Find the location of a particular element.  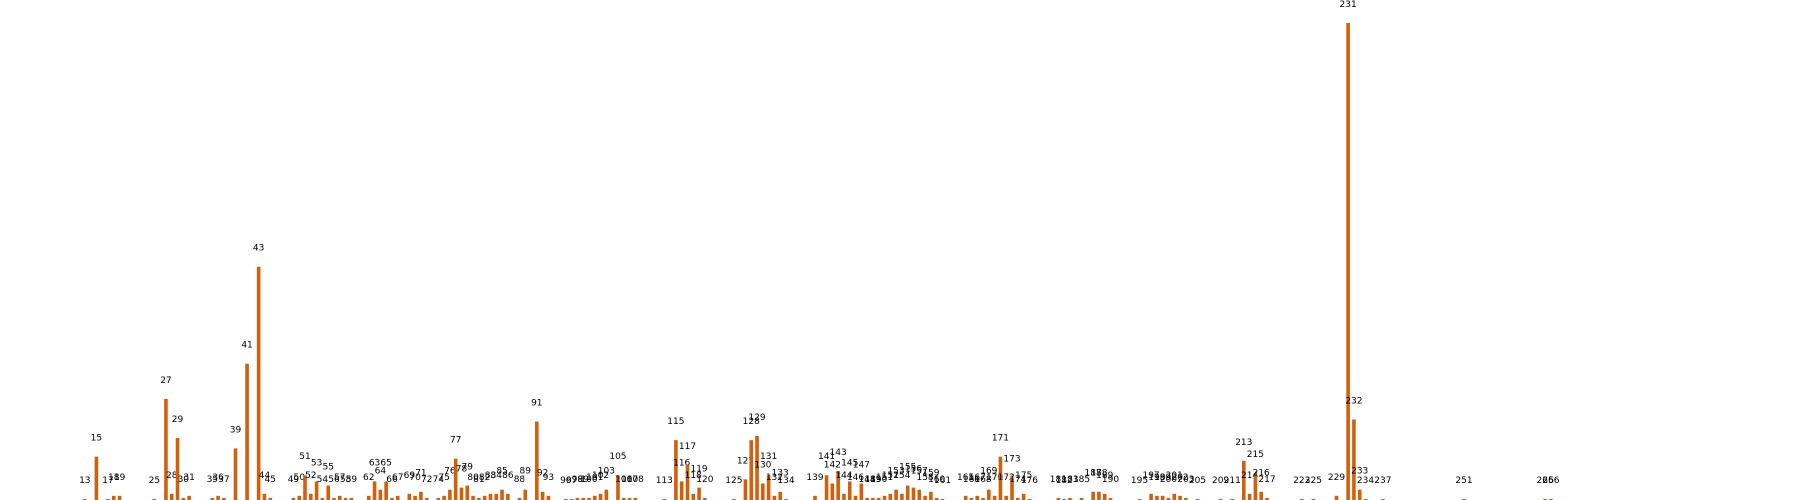

bar-label-78: 78 is located at coordinates (462, 470).